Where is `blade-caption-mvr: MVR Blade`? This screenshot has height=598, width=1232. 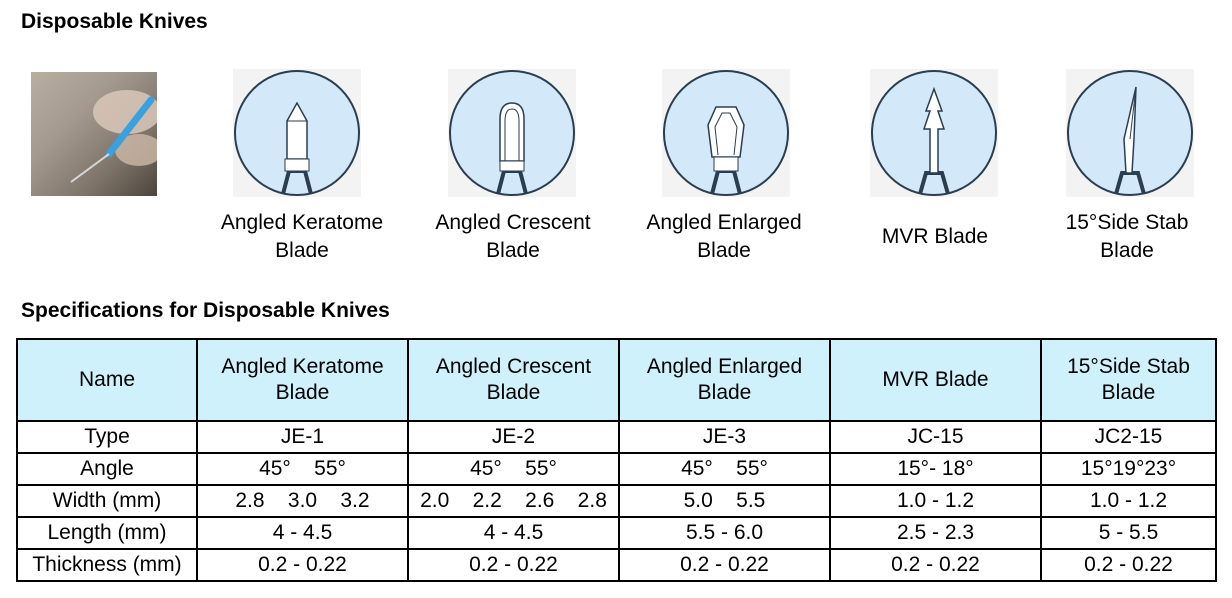 blade-caption-mvr: MVR Blade is located at coordinates (935, 236).